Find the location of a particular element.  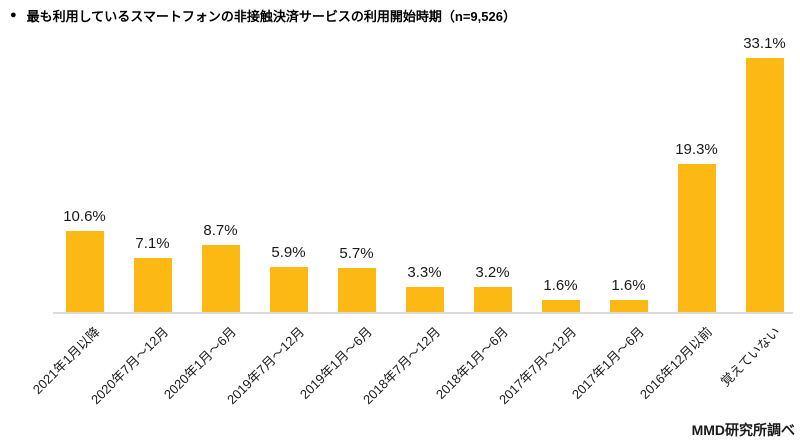

bar-value-label: 3.2% is located at coordinates (492, 272).